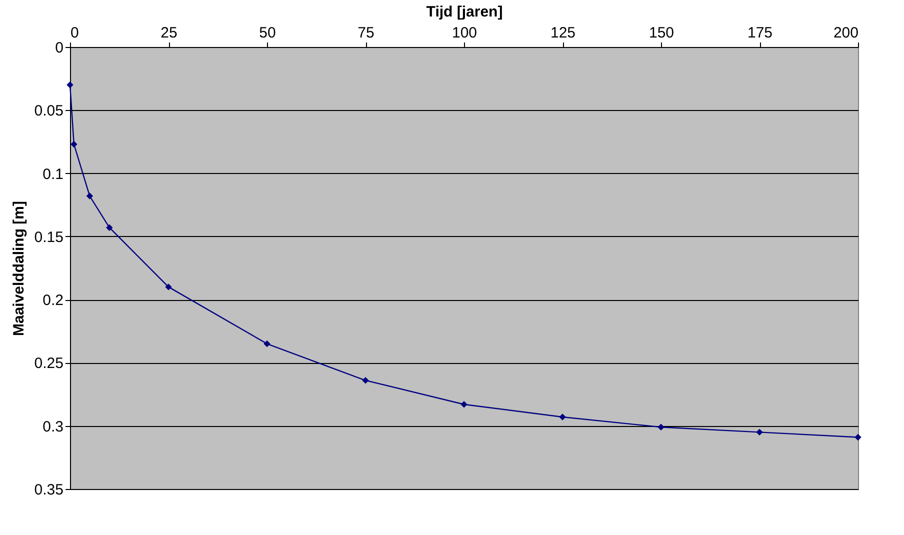 The height and width of the screenshot is (535, 904). What do you see at coordinates (49, 363) in the screenshot?
I see `y-tick-label: 0.25` at bounding box center [49, 363].